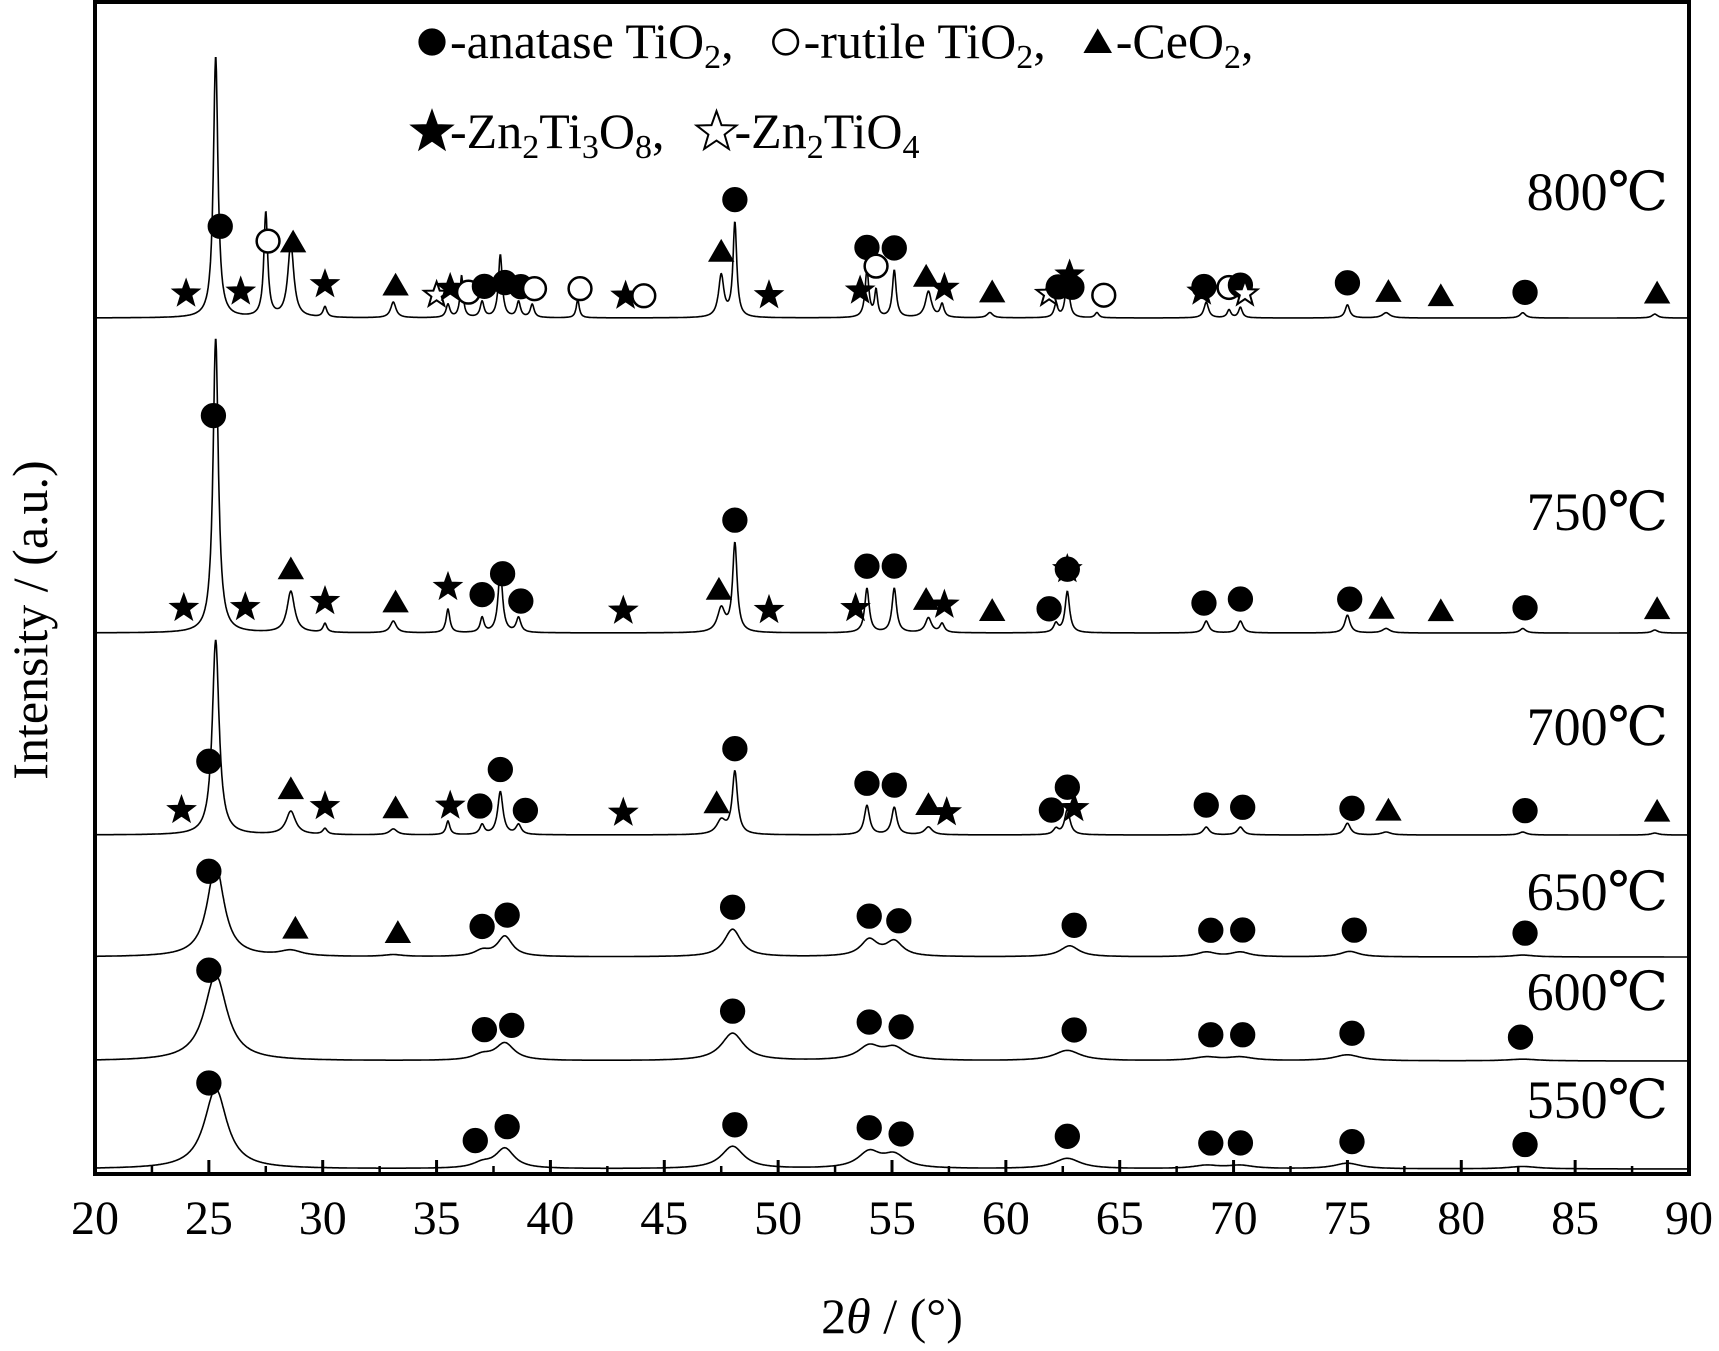  I want to click on temperature-label-3: 650℃, so click(1597, 892).